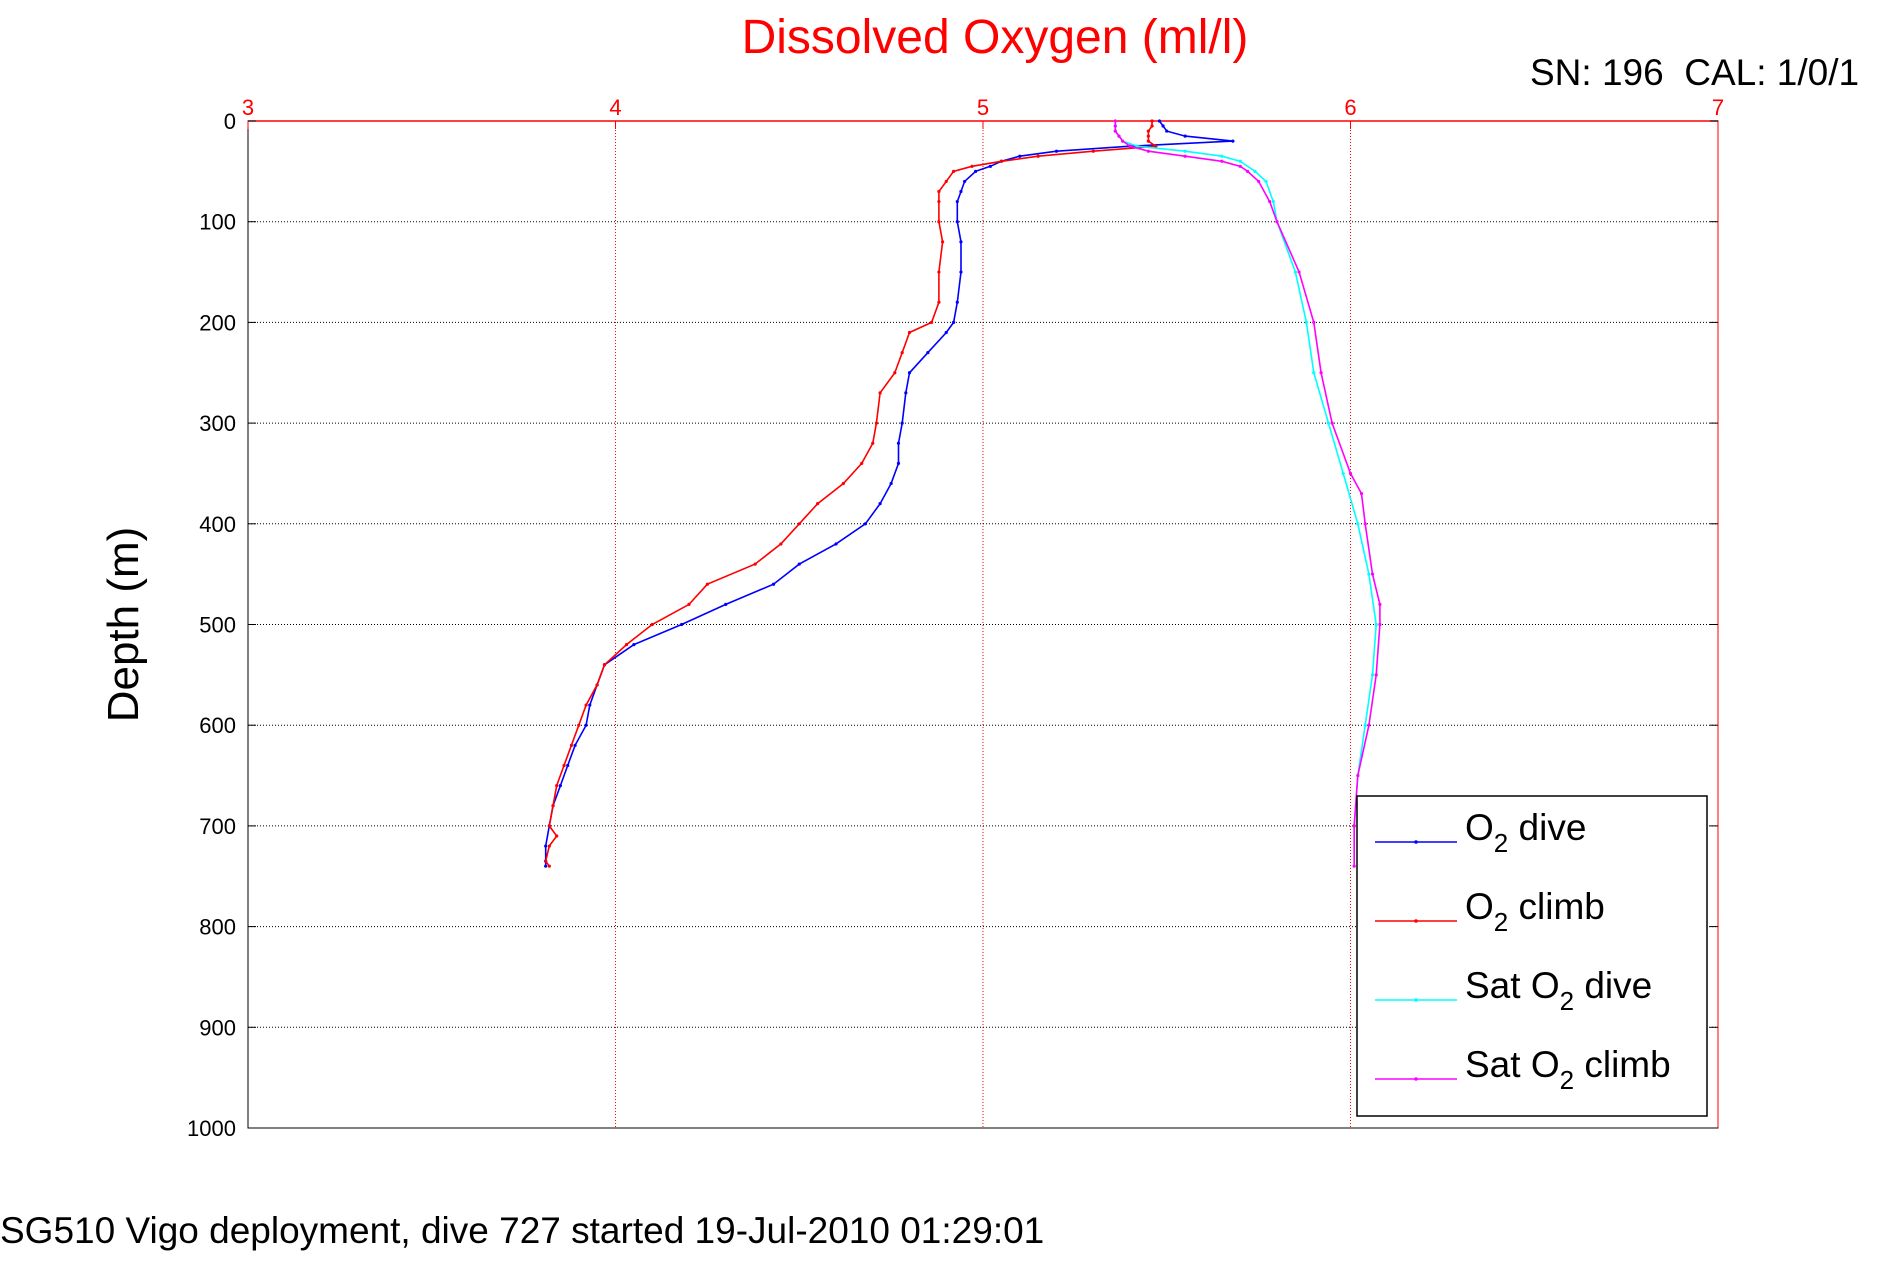 The image size is (1891, 1262). Describe the element at coordinates (1416, 921) in the screenshot. I see `legend-marker-o2-climb` at that location.